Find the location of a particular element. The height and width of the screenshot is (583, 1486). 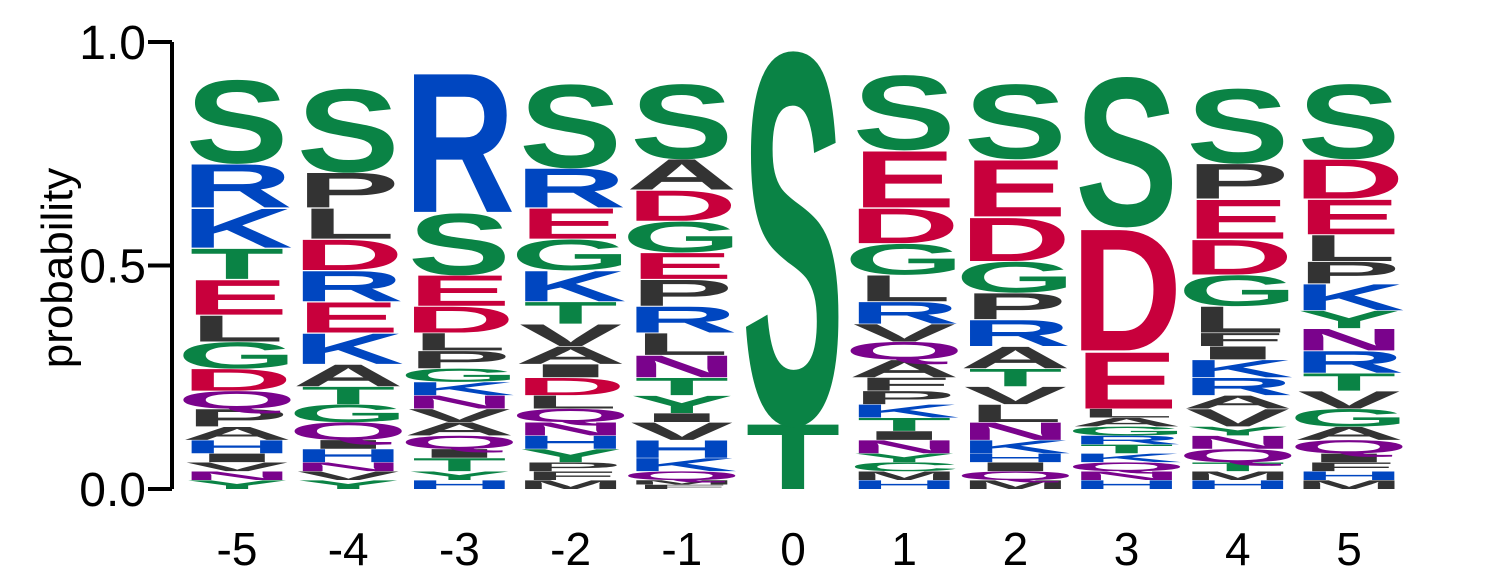

logo-letter-c: C is located at coordinates (903, 467).